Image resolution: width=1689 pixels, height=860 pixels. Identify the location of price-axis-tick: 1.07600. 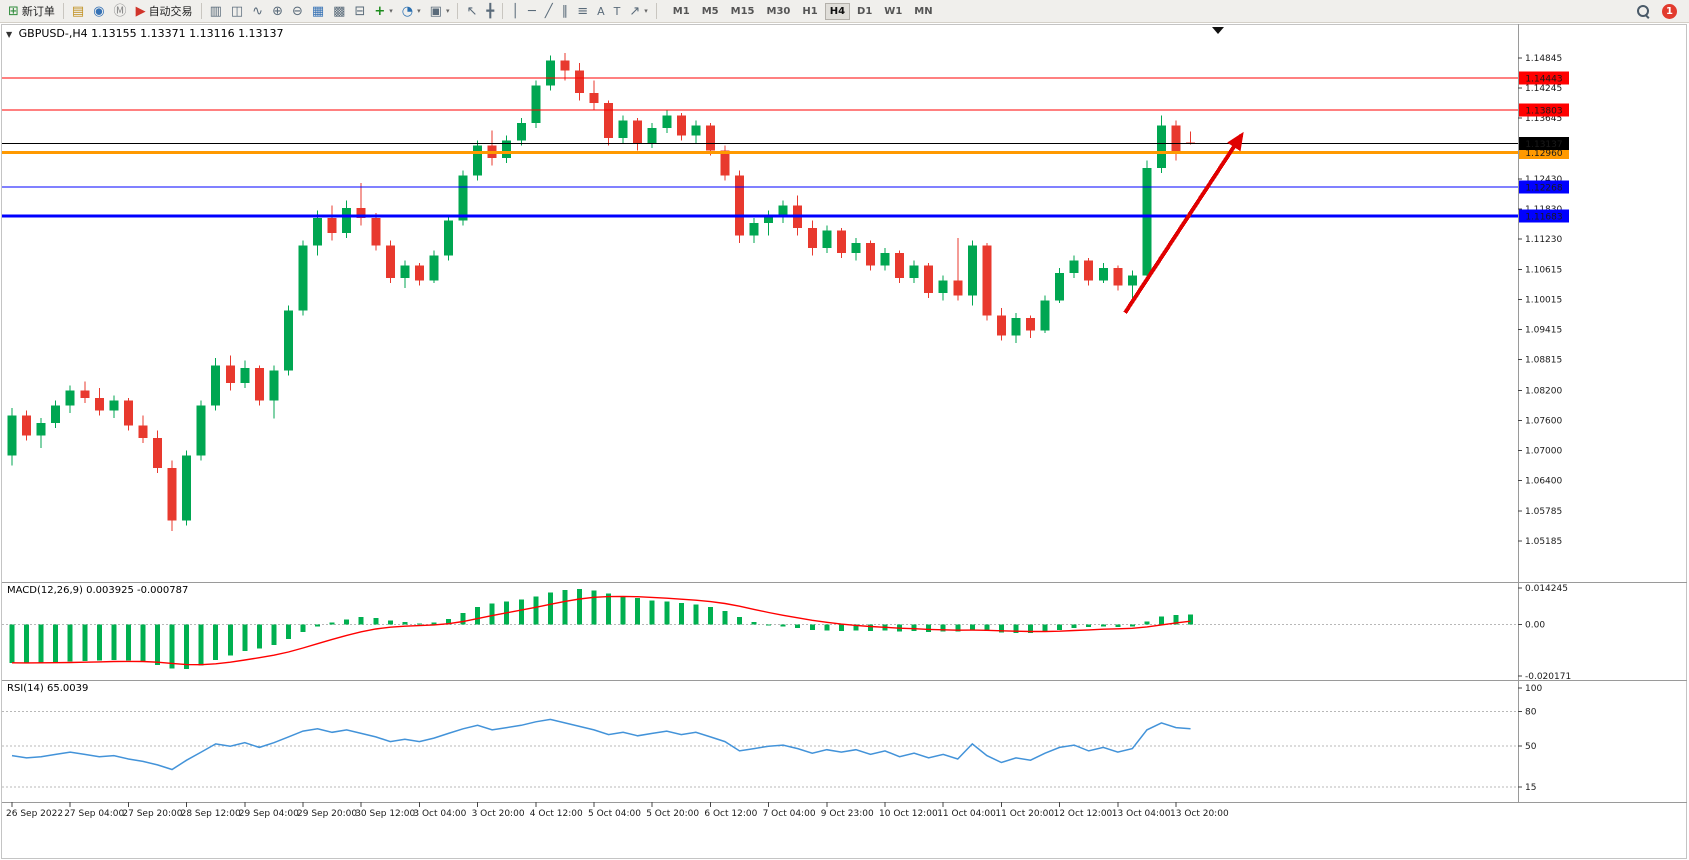
(1543, 421).